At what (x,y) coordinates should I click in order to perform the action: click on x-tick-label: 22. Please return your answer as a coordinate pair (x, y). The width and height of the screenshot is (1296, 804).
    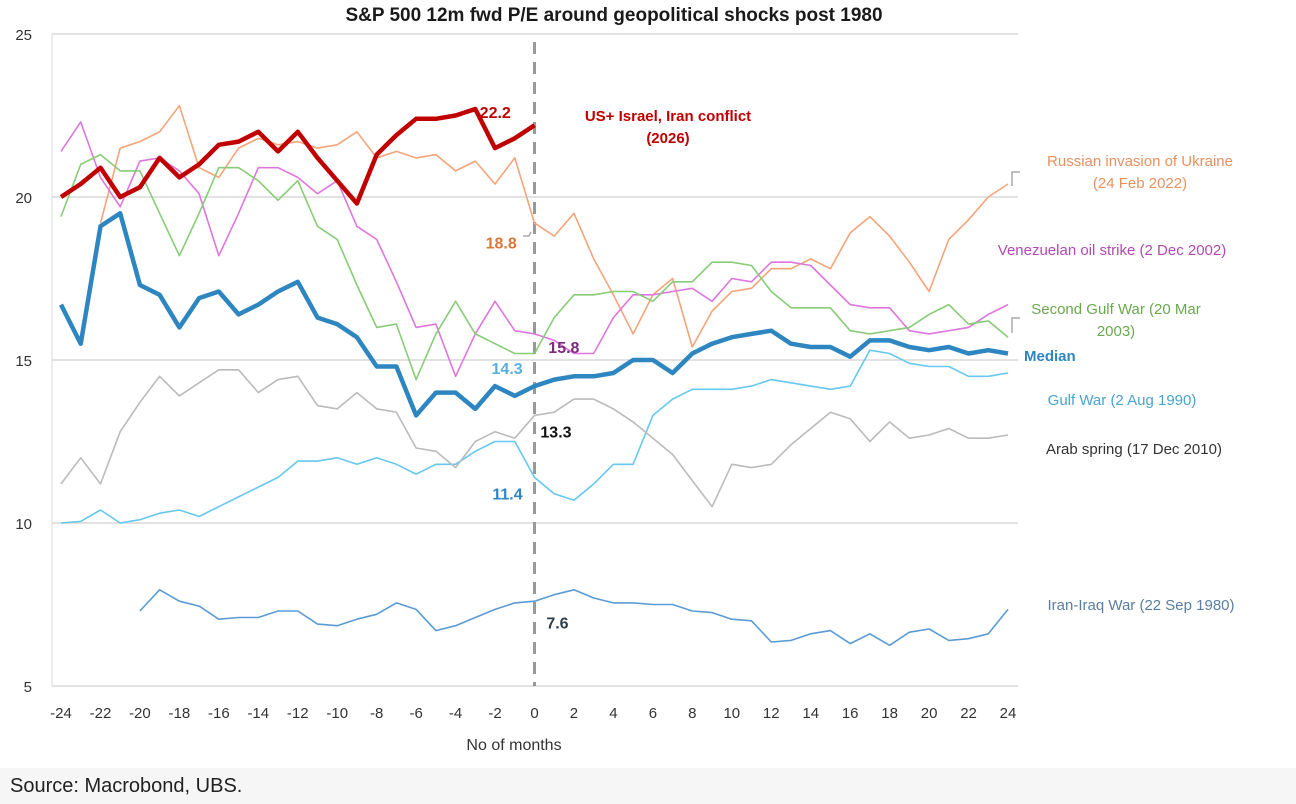
    Looking at the image, I should click on (968, 713).